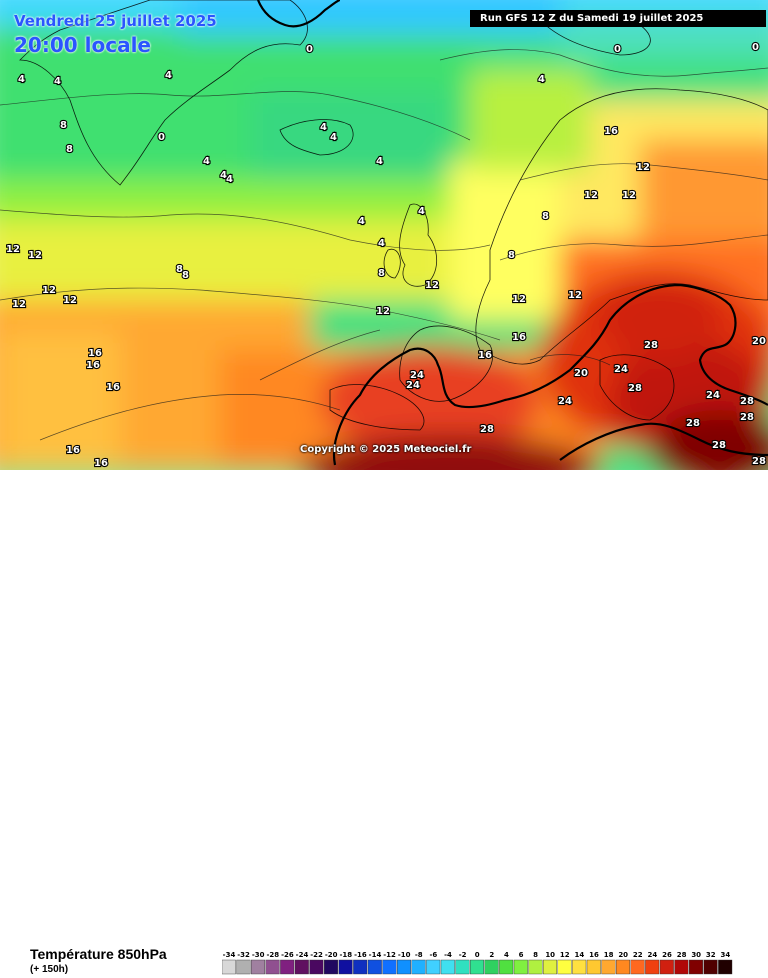  I want to click on legend-tick-label: -14, so click(375, 955).